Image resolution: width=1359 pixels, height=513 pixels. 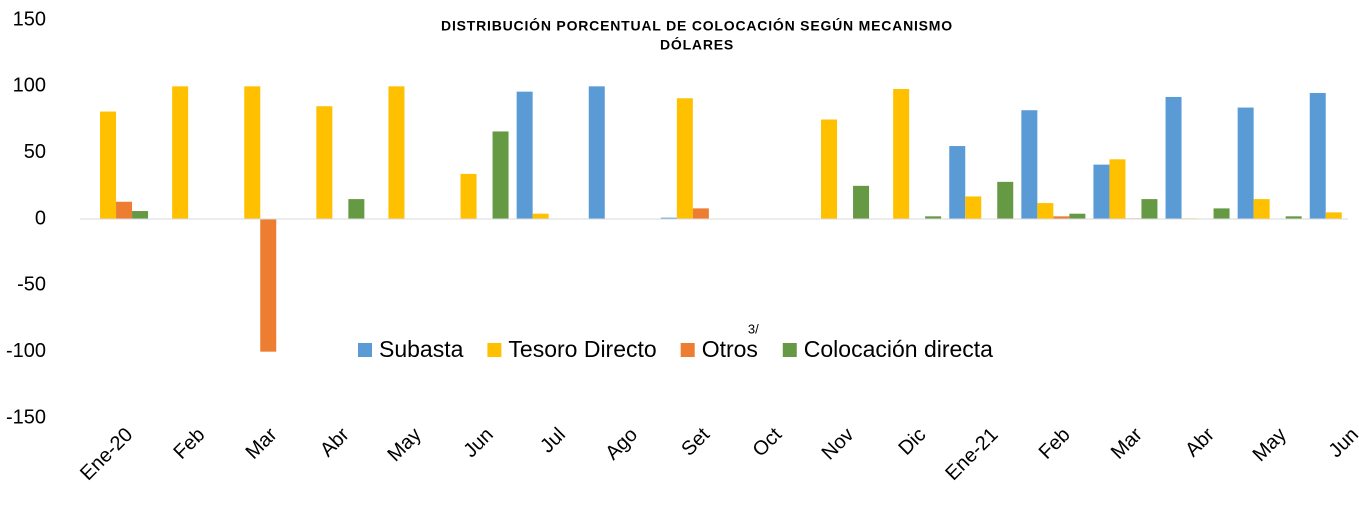 What do you see at coordinates (730, 349) in the screenshot?
I see `legend-label: Otros` at bounding box center [730, 349].